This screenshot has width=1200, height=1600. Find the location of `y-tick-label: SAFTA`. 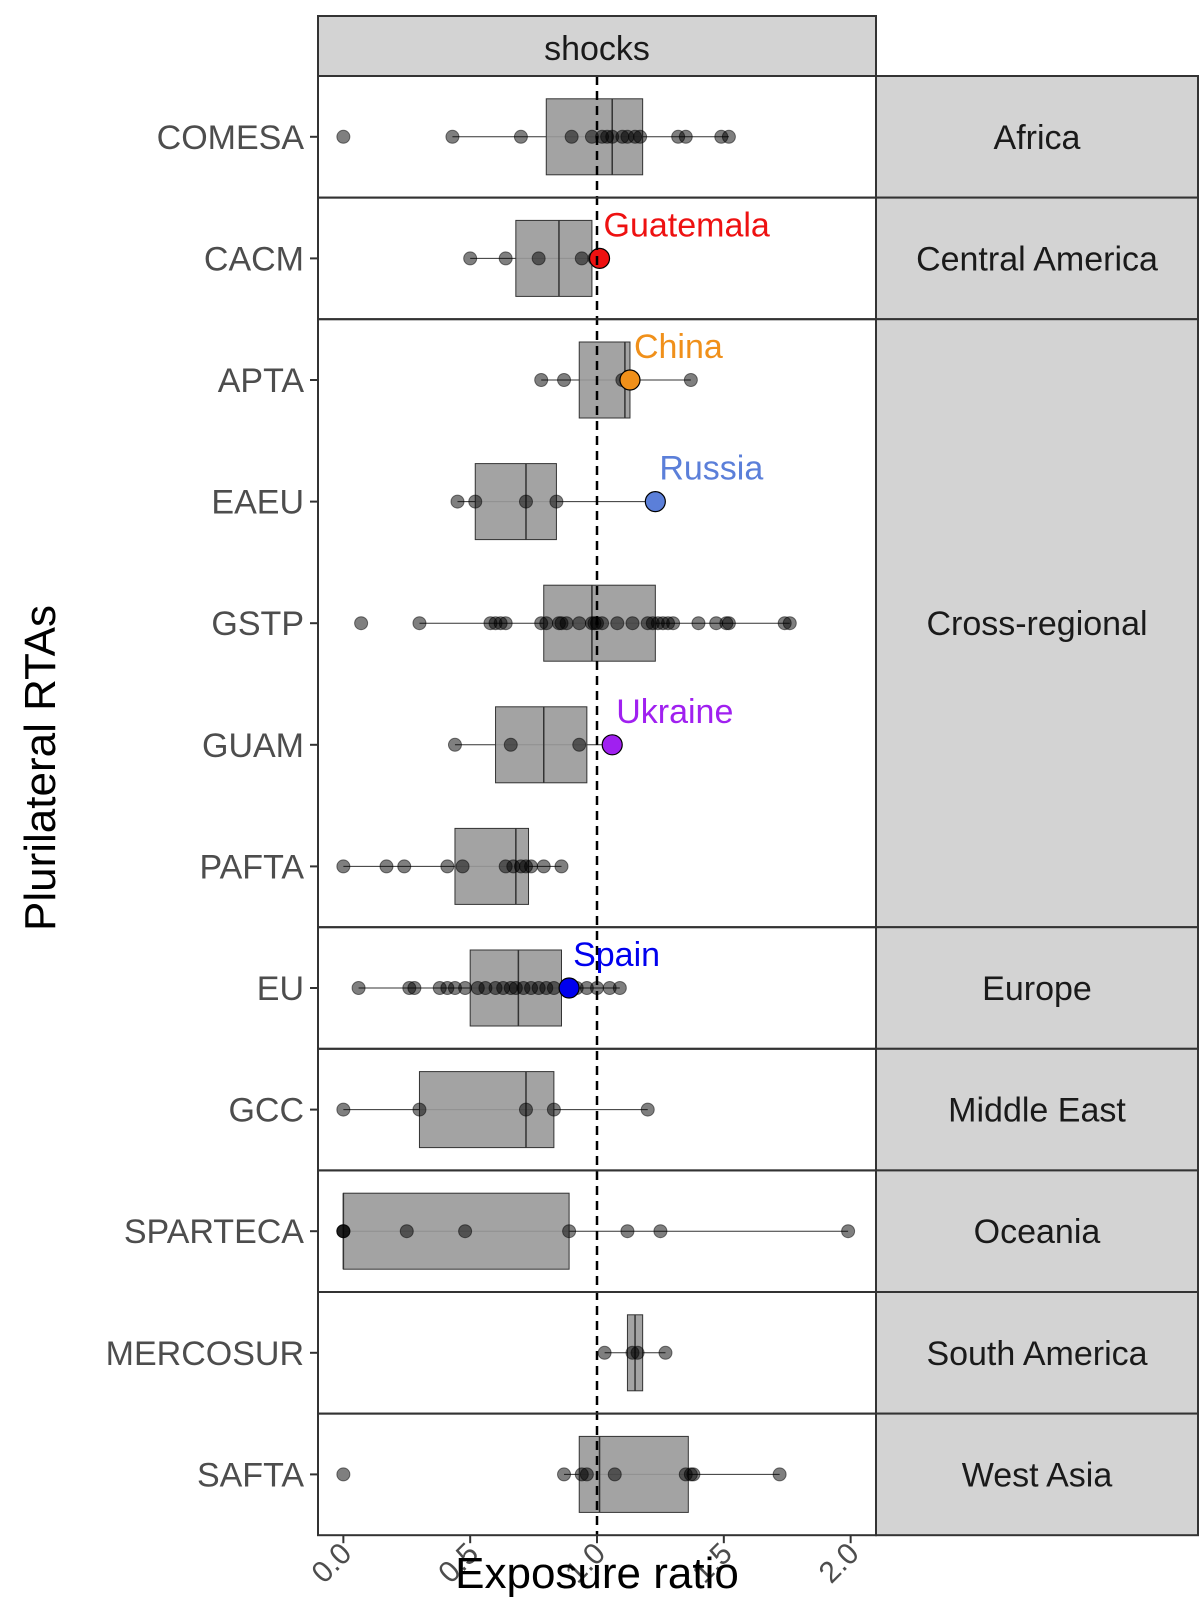

y-tick-label: SAFTA is located at coordinates (250, 1475).